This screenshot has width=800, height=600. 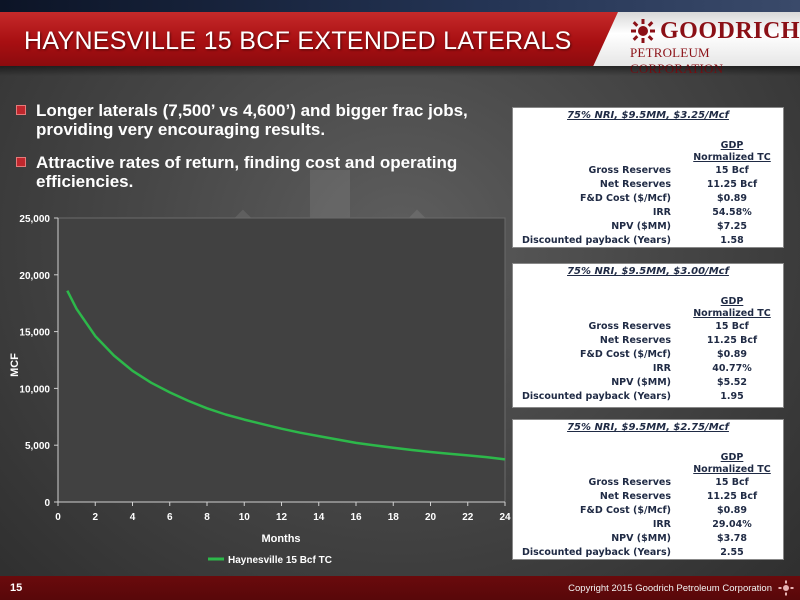 I want to click on table-row: NPV ($MM) $3.78, so click(x=648, y=539).